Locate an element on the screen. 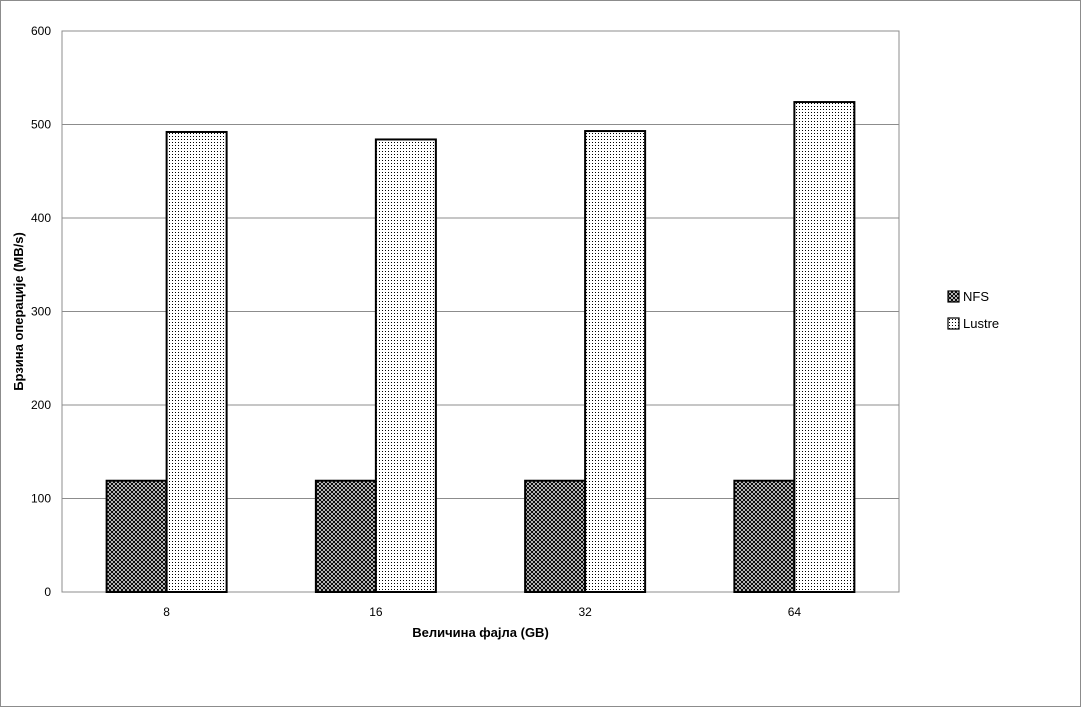 The image size is (1081, 707). x-axis-title: Величина фајла (GB) is located at coordinates (480, 632).